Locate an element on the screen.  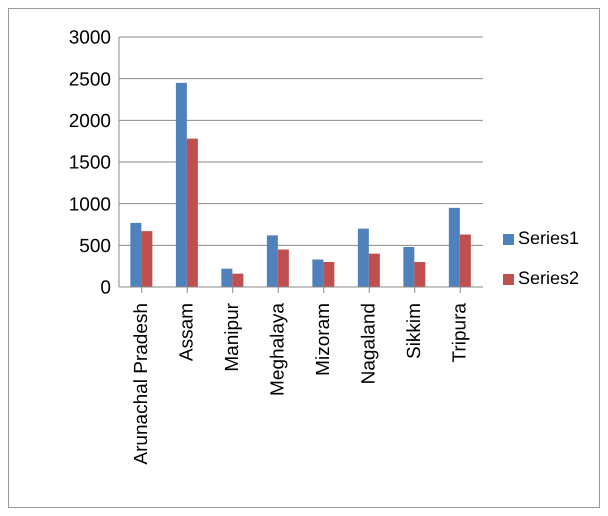
x-tick-label: Assam is located at coordinates (187, 332).